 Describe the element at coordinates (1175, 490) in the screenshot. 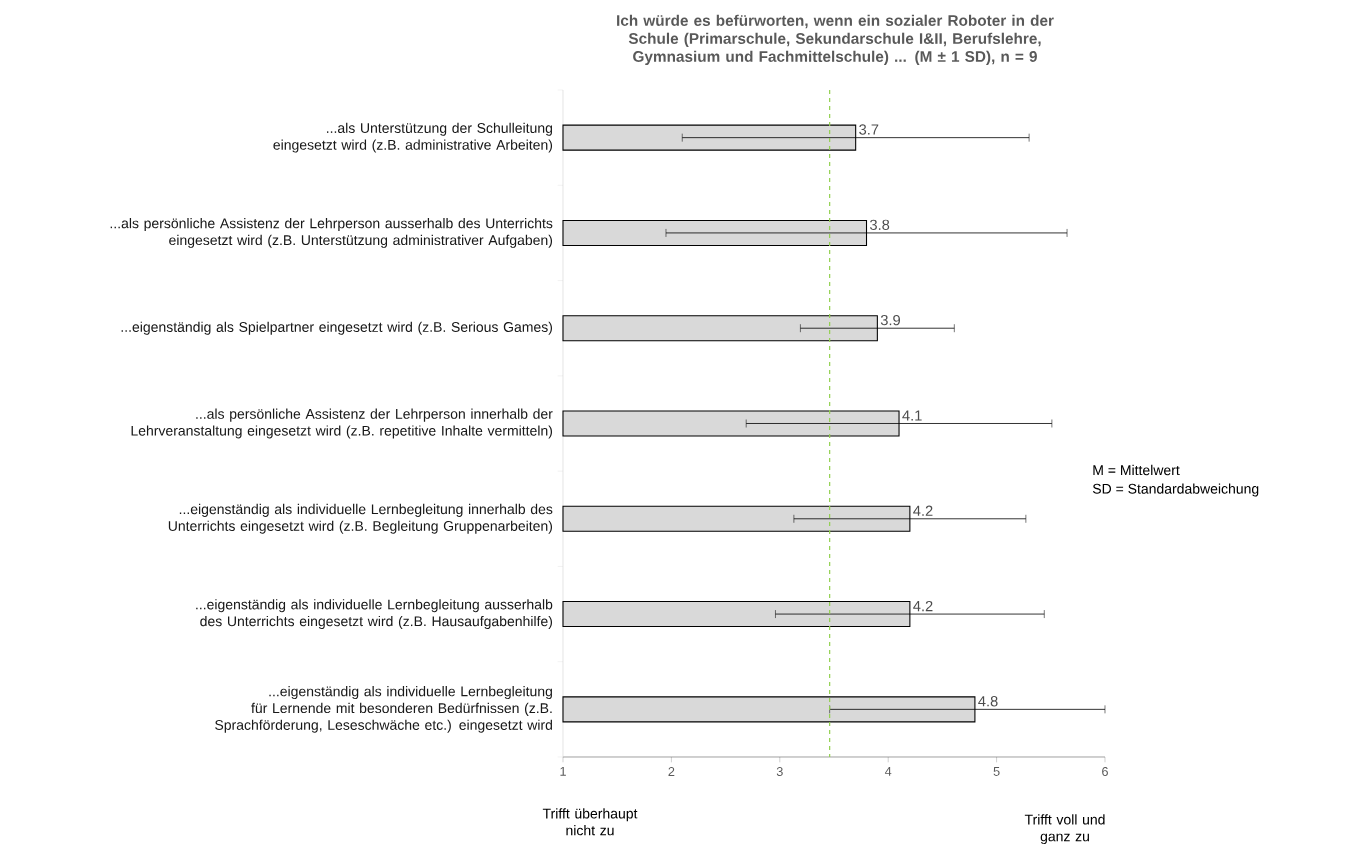

I see `annotation: SD = Standardabweichung` at that location.